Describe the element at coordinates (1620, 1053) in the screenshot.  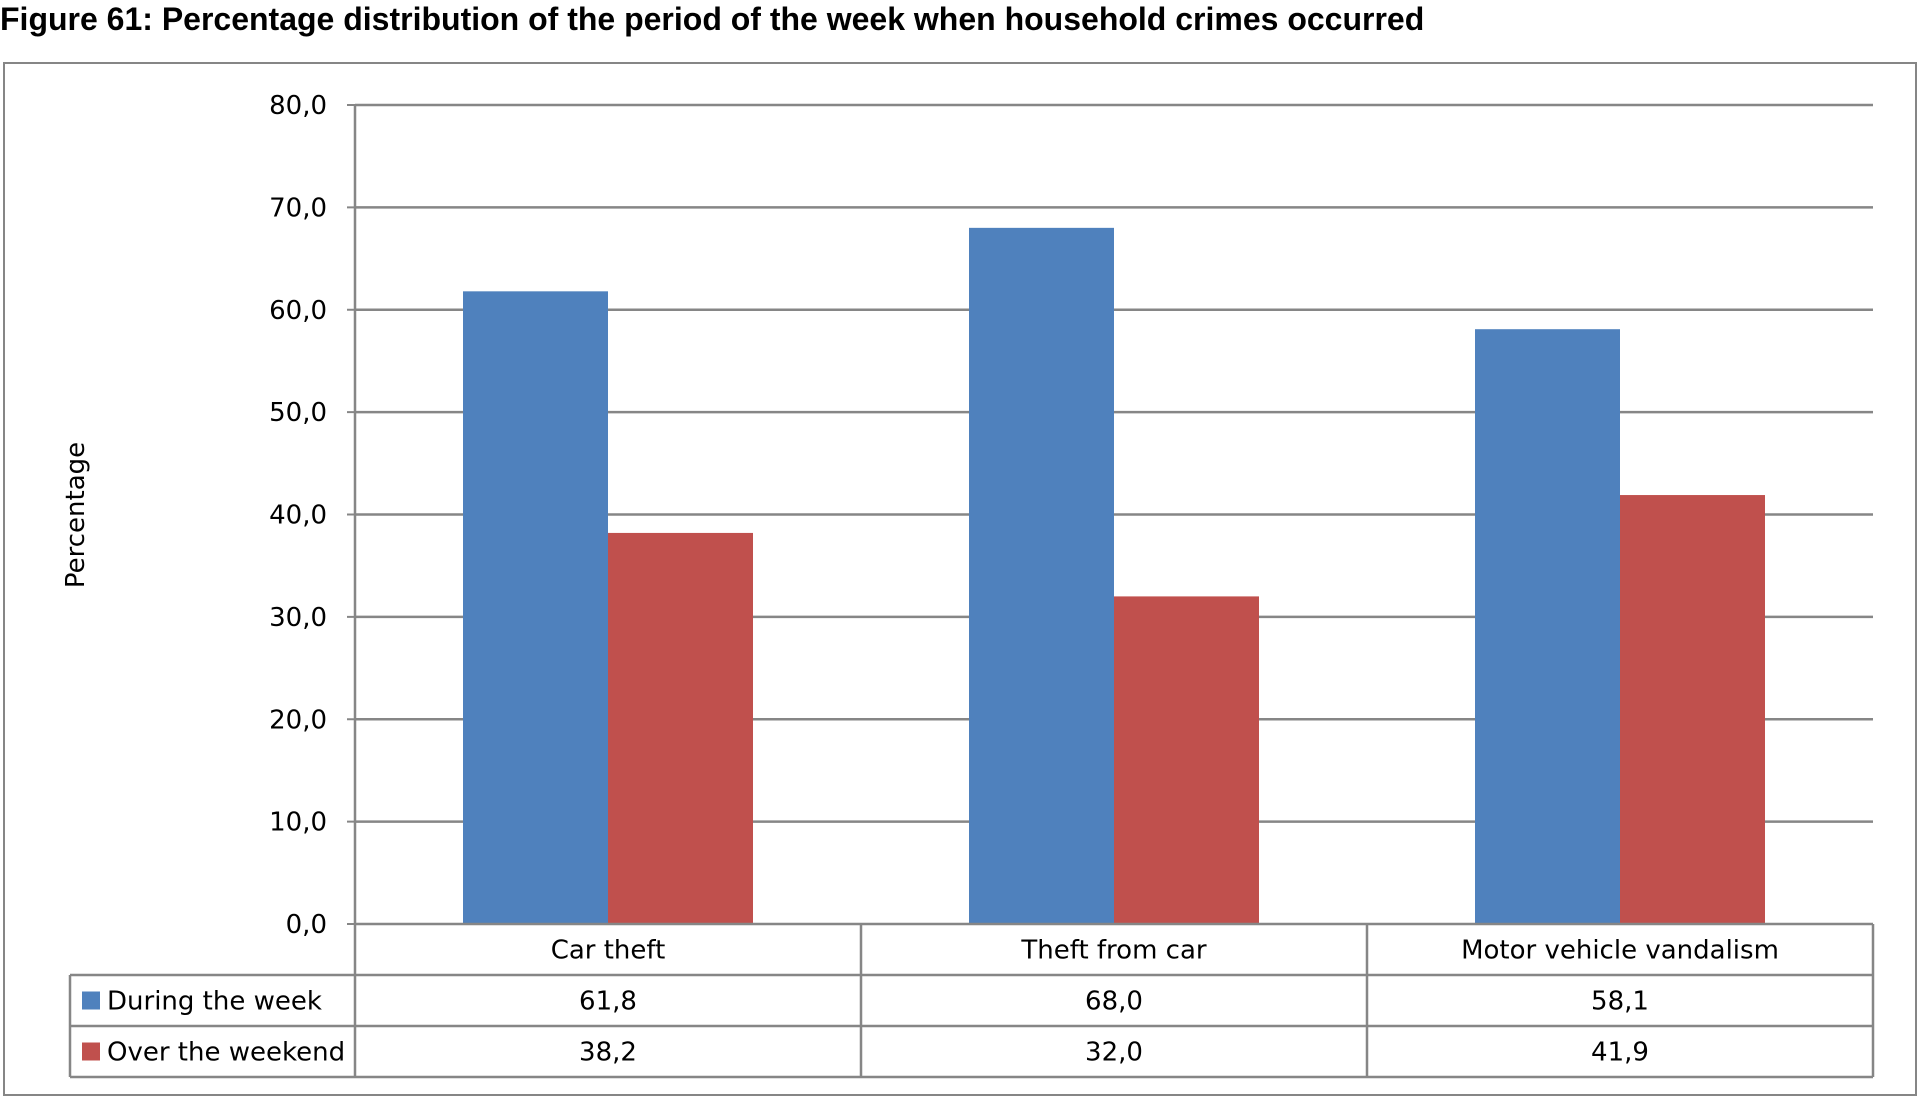
I see `data-label: 41,9` at that location.